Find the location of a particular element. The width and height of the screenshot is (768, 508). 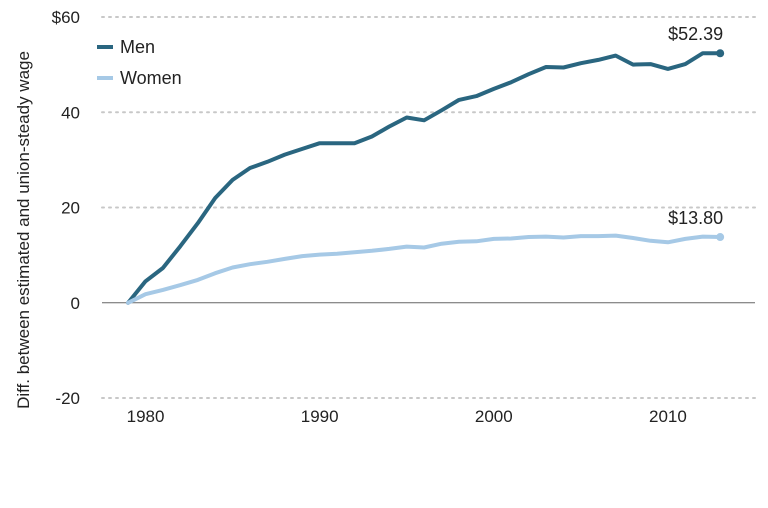

x-tick-label: 1980 is located at coordinates (146, 416).